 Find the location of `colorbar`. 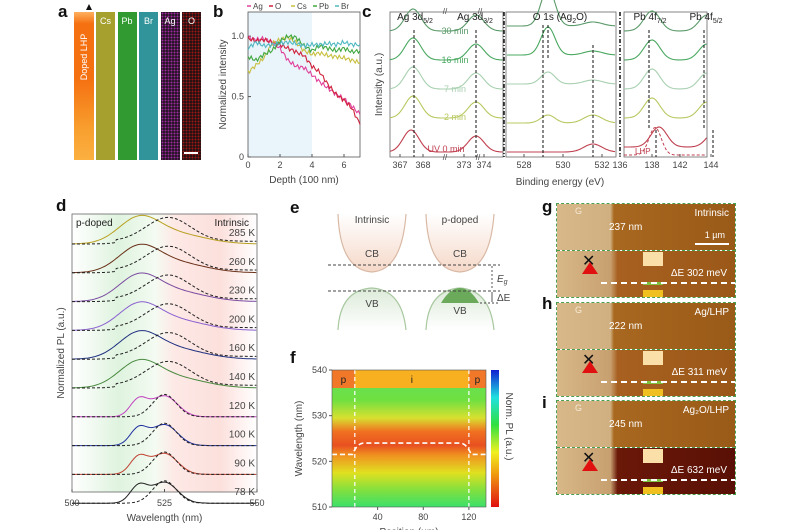

colorbar is located at coordinates (495, 438).